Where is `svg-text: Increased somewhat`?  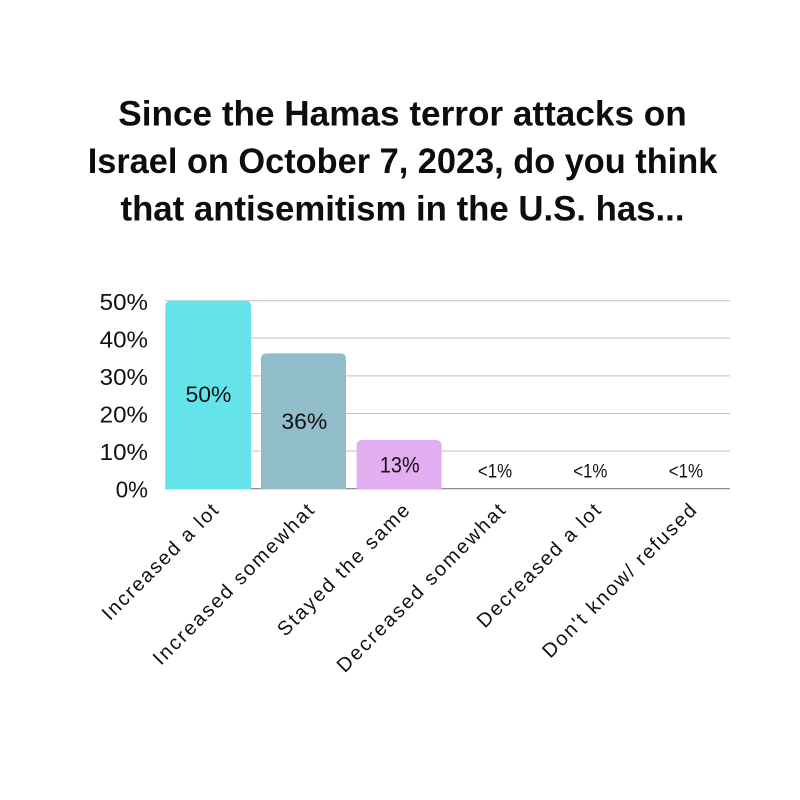 svg-text: Increased somewhat is located at coordinates (234, 584).